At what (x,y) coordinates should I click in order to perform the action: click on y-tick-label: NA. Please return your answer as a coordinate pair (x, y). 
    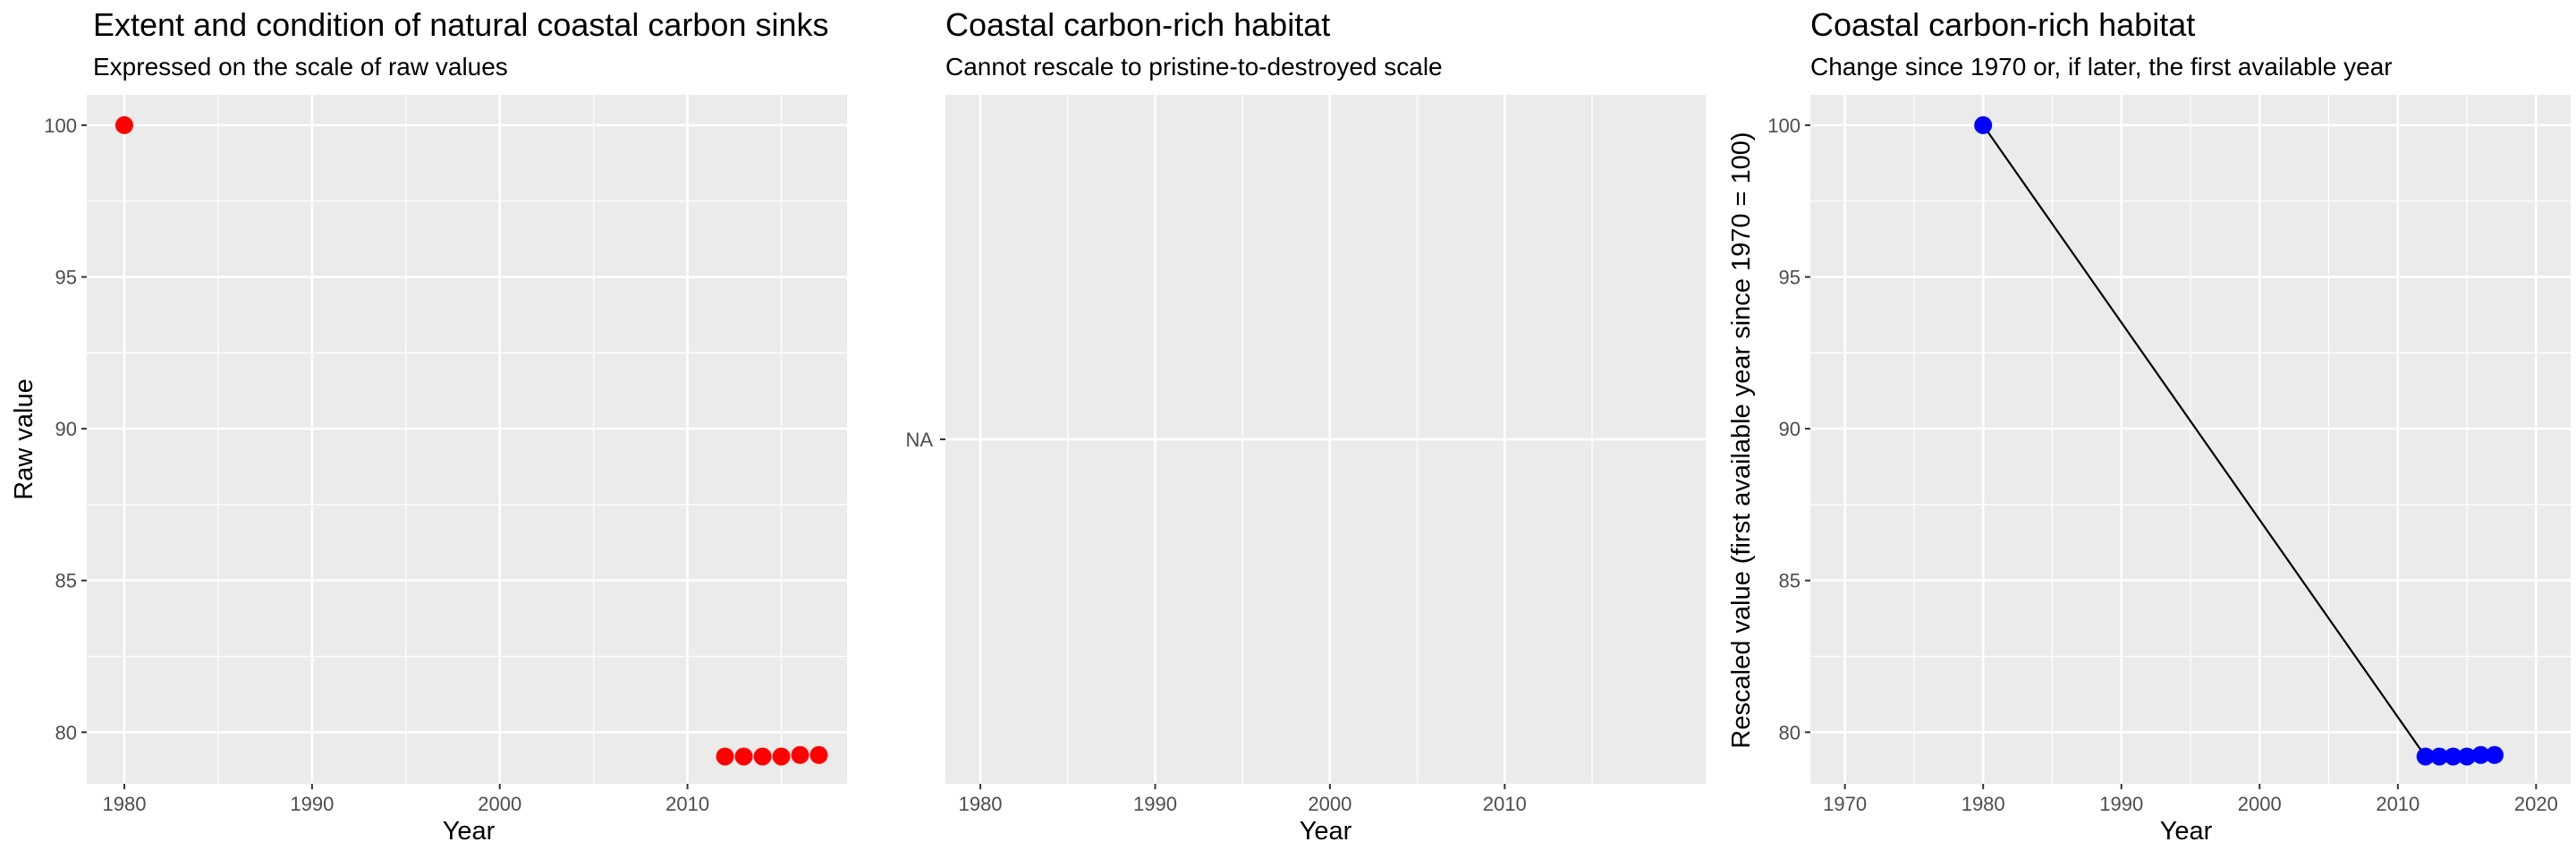
    Looking at the image, I should click on (919, 440).